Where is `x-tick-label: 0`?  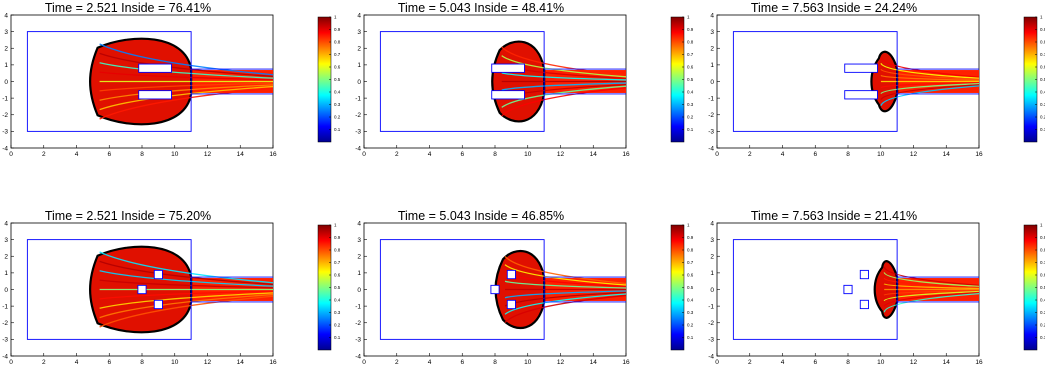 x-tick-label: 0 is located at coordinates (11, 154).